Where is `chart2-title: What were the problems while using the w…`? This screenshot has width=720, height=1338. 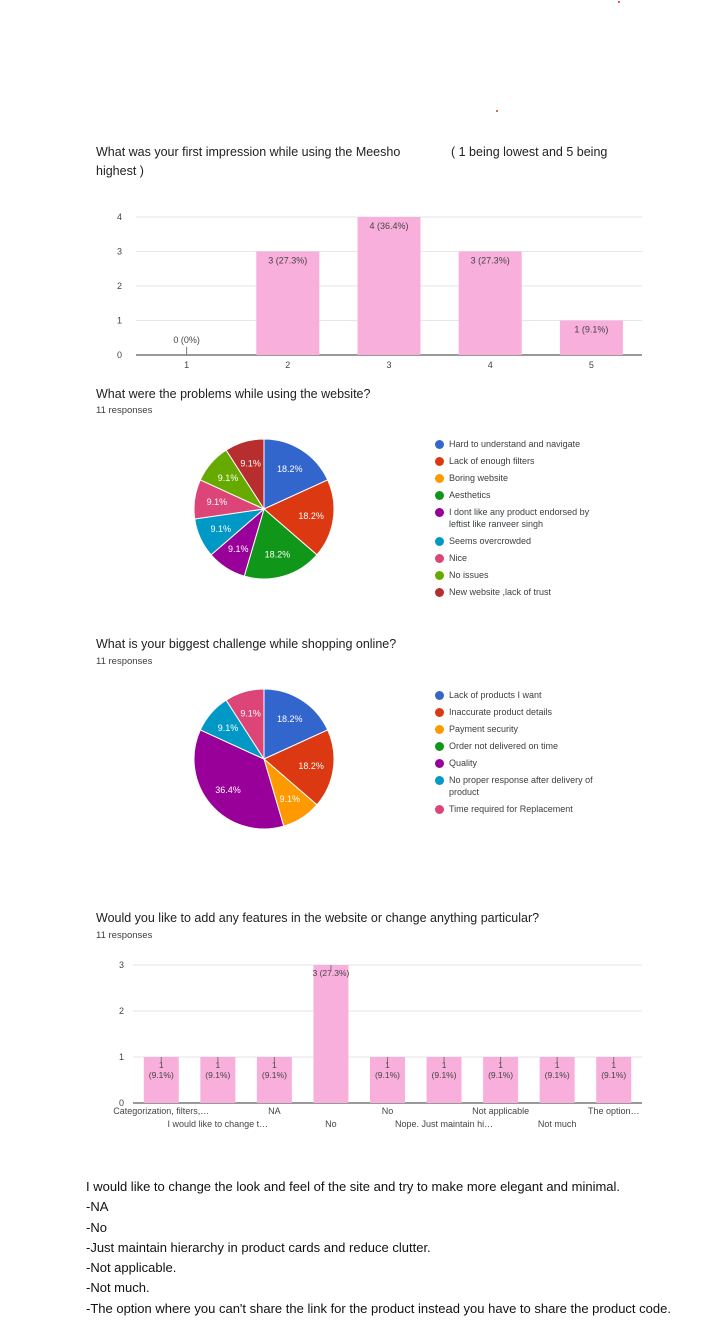 chart2-title: What were the problems while using the w… is located at coordinates (233, 394).